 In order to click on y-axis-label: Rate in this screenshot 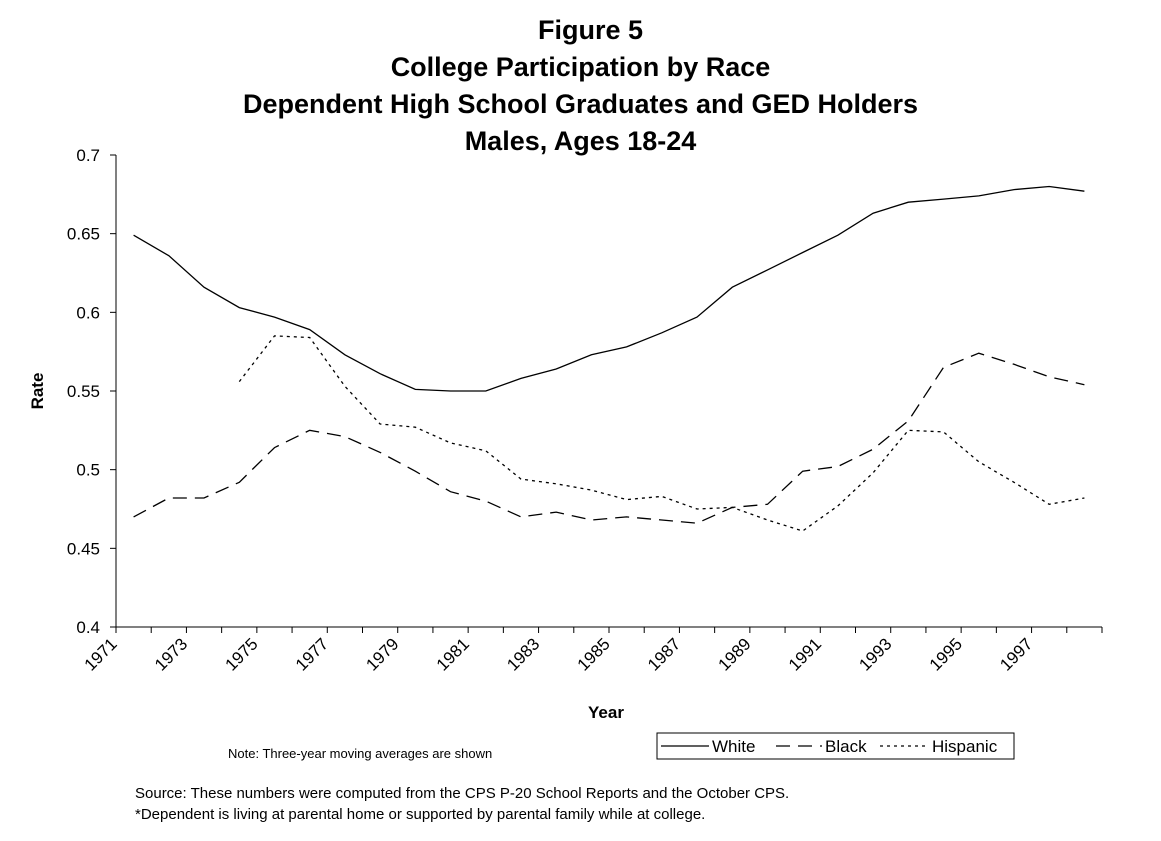, I will do `click(37, 391)`.